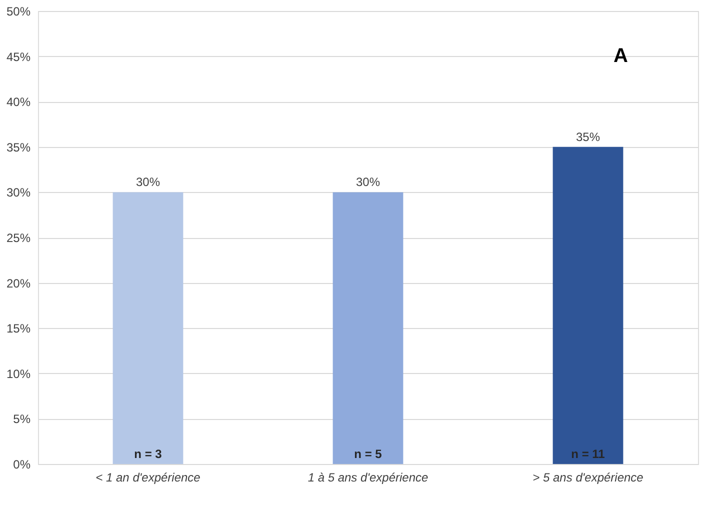 The height and width of the screenshot is (508, 723). I want to click on x-tick-label: < 1 an d'expérience, so click(148, 477).